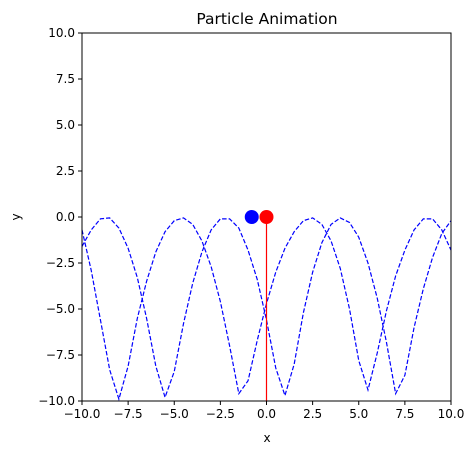 The height and width of the screenshot is (455, 476). Describe the element at coordinates (266, 19) in the screenshot. I see `chart-title: Particle Animation` at that location.